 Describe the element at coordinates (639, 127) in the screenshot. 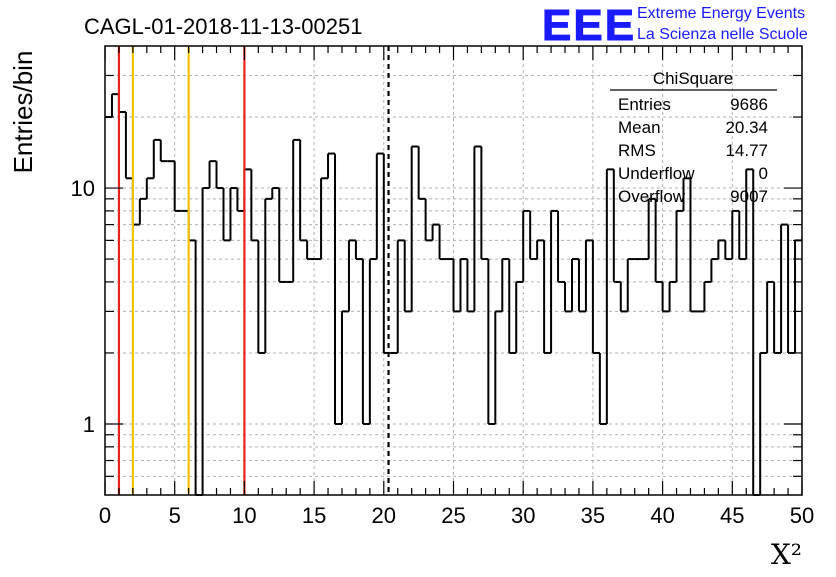

I see `stats-label-mean: Mean` at that location.